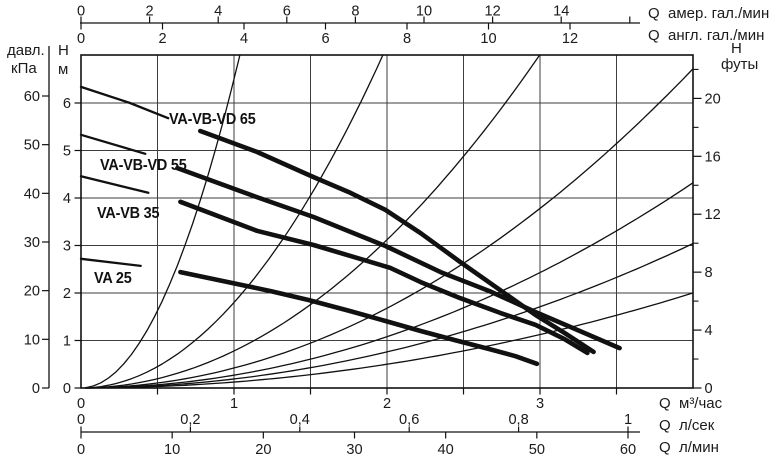 The height and width of the screenshot is (463, 775). I want to click on pressure-axis-label-line1: давл., so click(26, 50).